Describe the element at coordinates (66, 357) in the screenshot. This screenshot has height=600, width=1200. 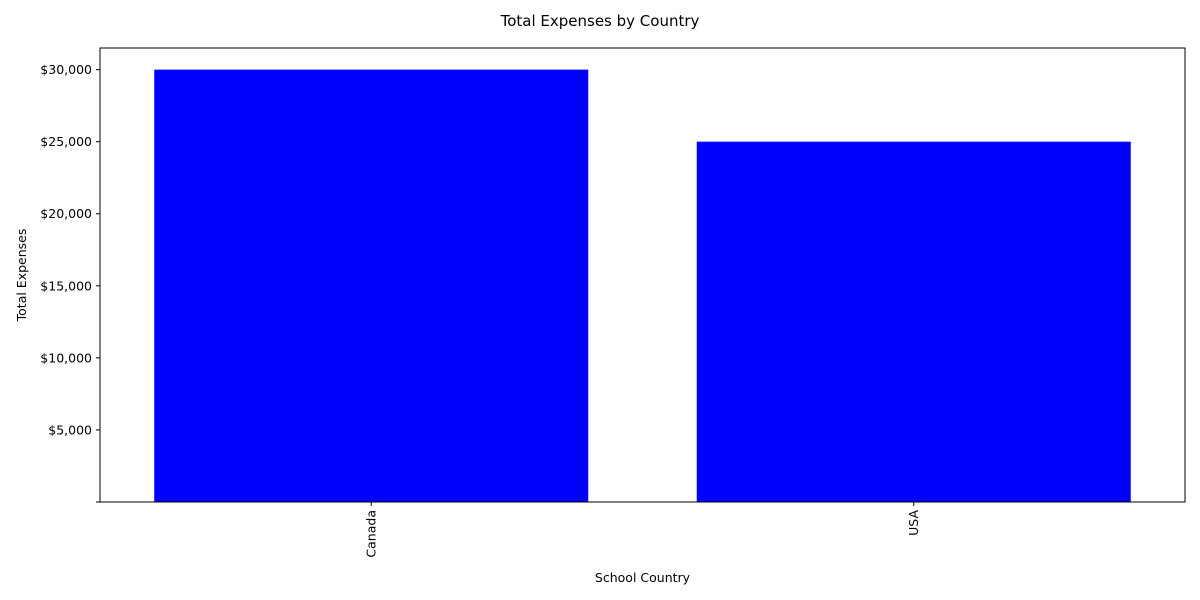
I see `y-tick-label: $10,000` at that location.